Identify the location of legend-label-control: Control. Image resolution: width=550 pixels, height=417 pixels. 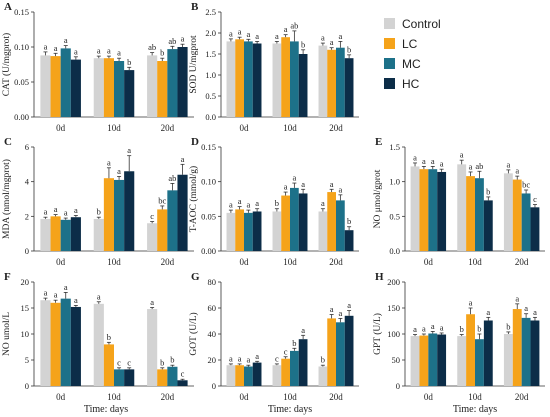
(421, 24).